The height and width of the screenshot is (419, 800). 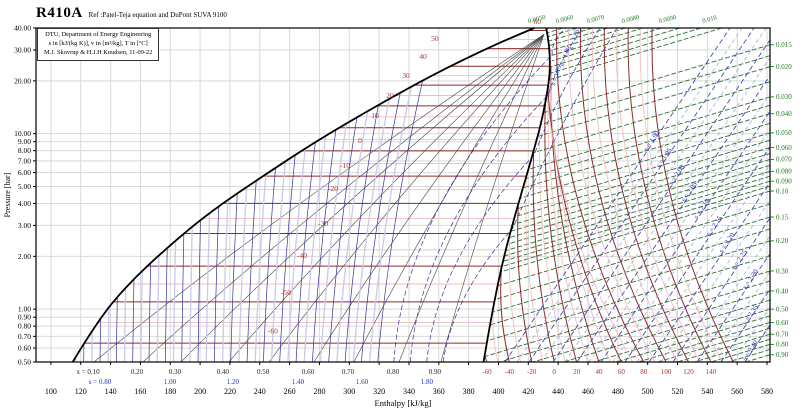 I want to click on y-tick-label: 6.00, so click(x=24, y=172).